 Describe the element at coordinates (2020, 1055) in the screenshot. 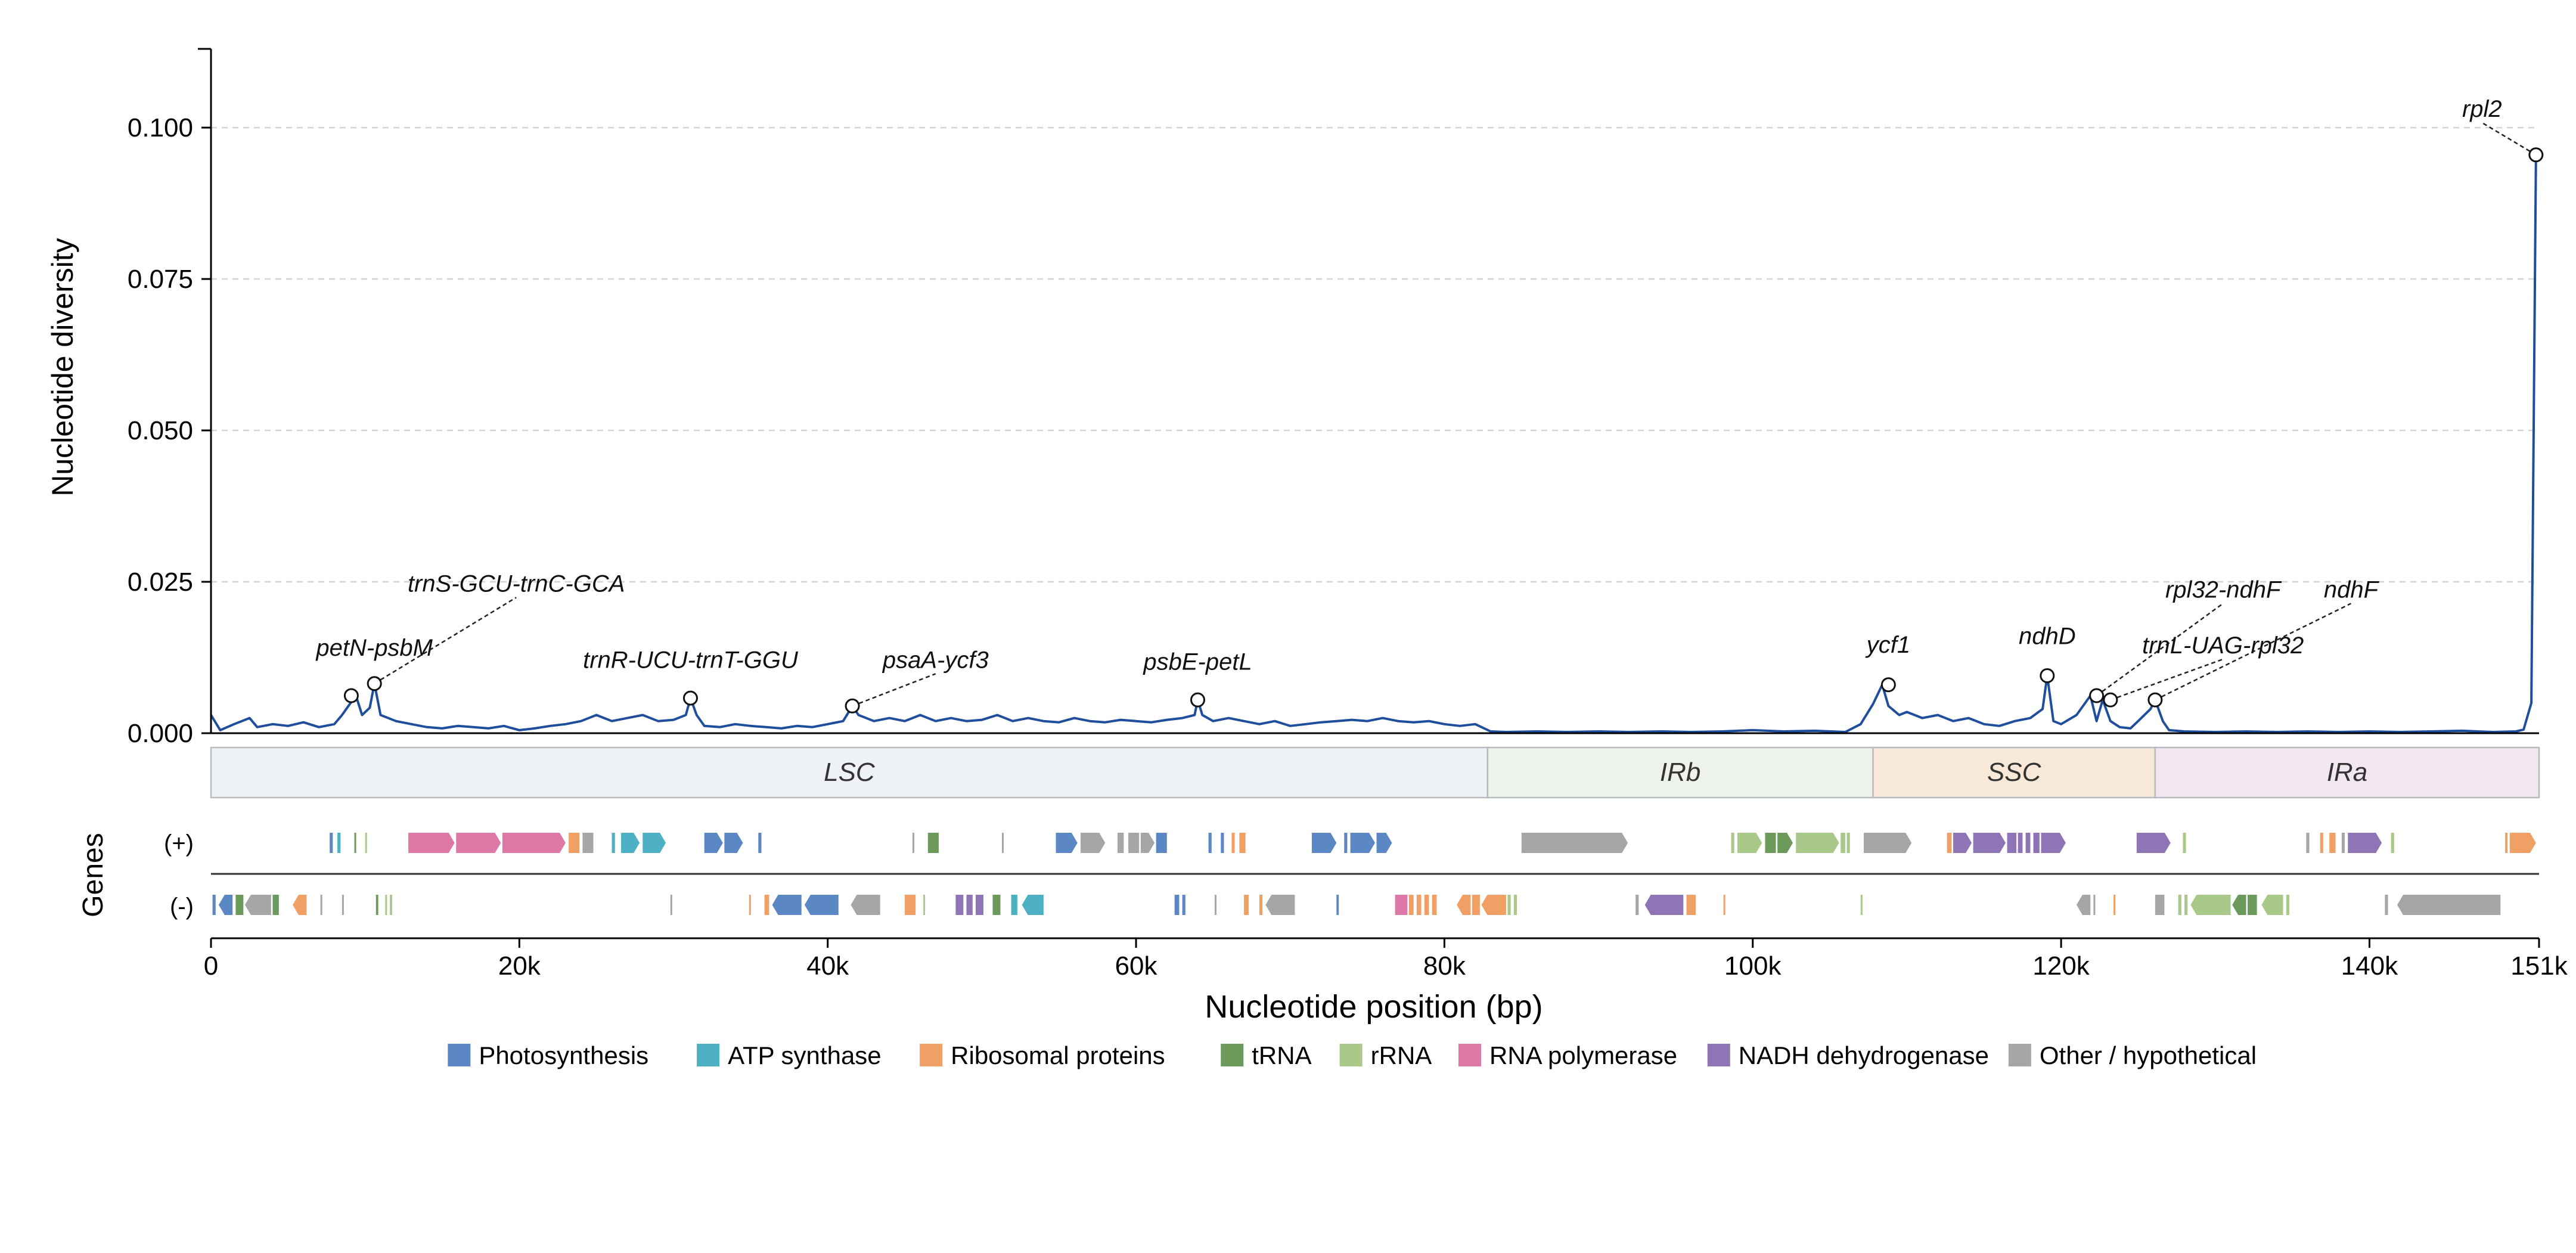

I see `legend-swatch-other` at that location.